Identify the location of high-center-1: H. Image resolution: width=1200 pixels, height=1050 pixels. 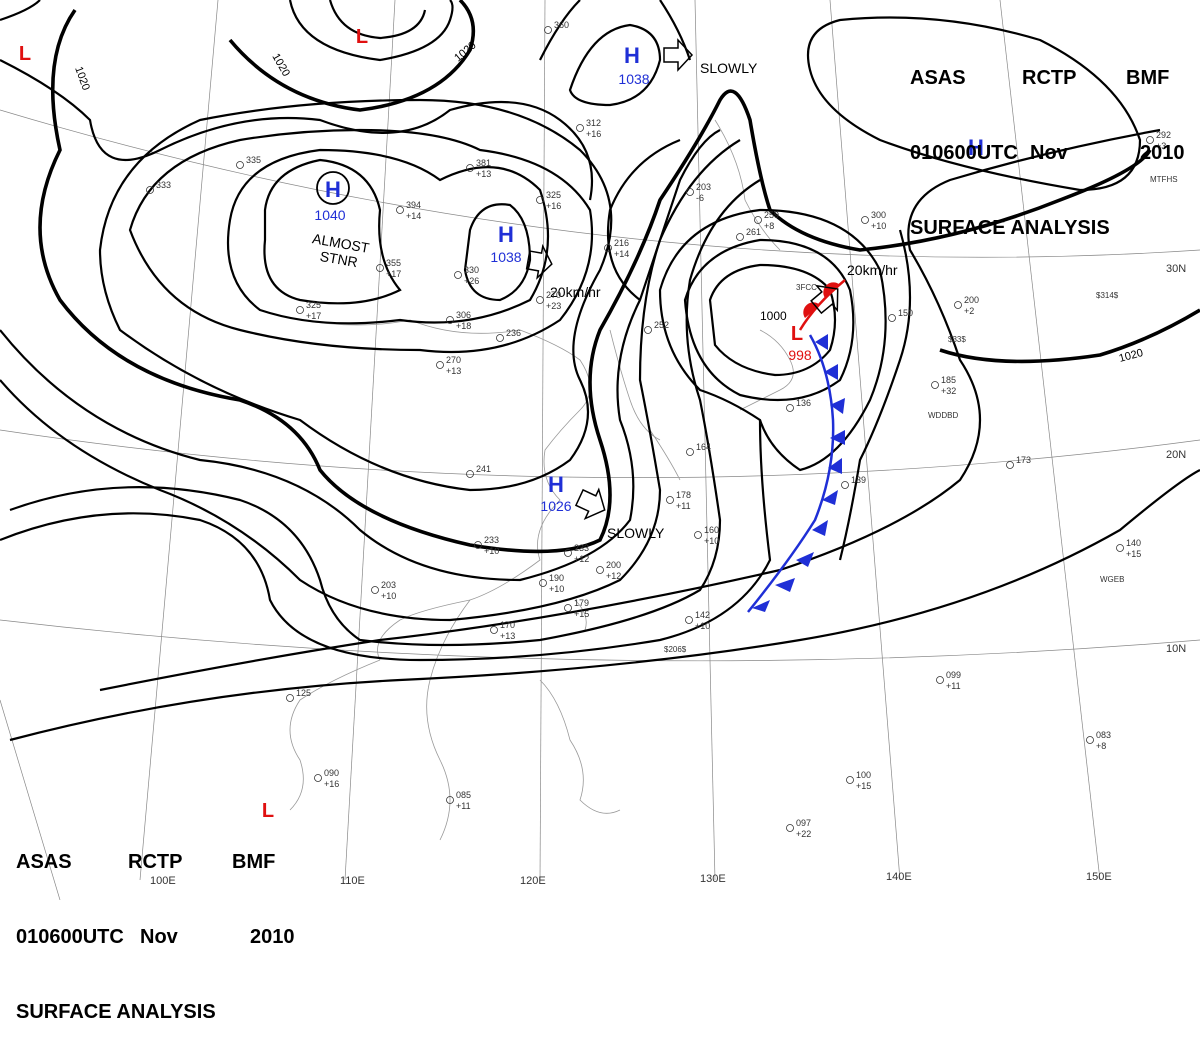
(333, 189).